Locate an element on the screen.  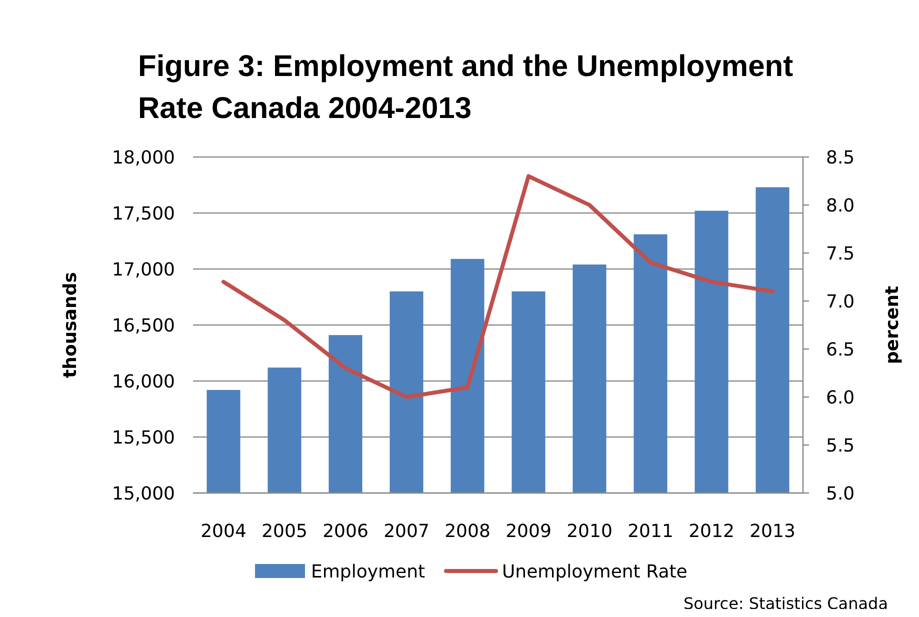
y2-tick-label: 8.0 is located at coordinates (840, 205).